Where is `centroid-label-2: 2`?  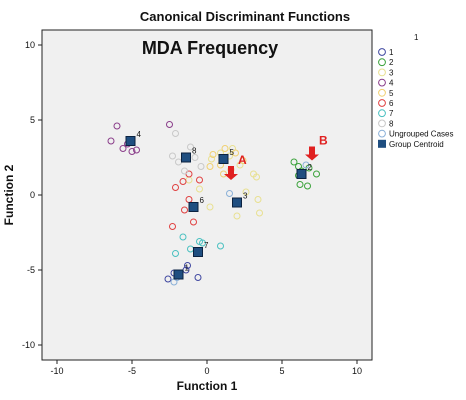 centroid-label-2: 2 is located at coordinates (310, 167).